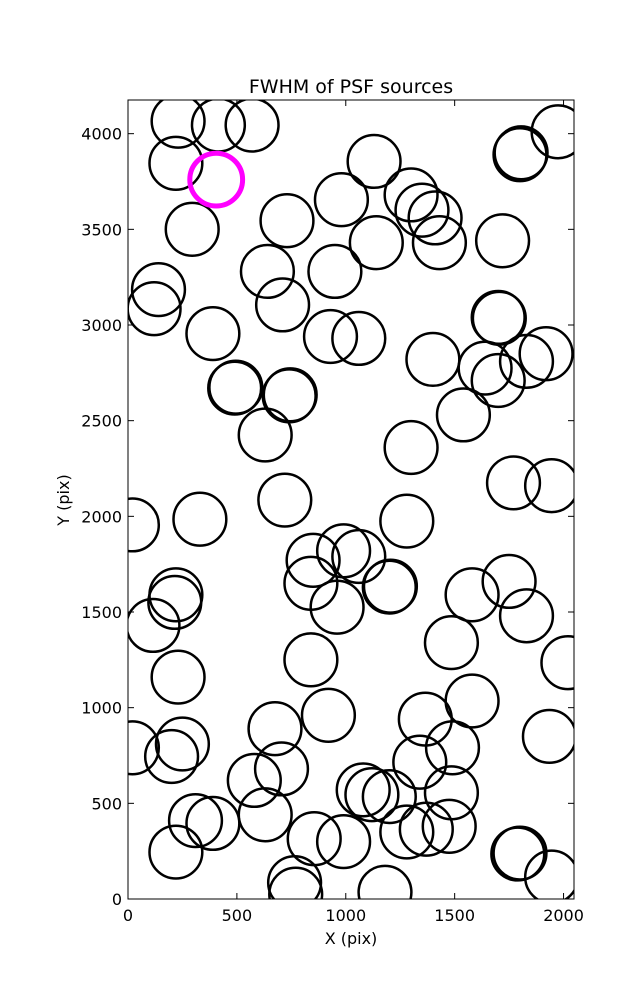 The width and height of the screenshot is (637, 1000). What do you see at coordinates (563, 915) in the screenshot?
I see `x-tick-label-2000: 2000` at bounding box center [563, 915].